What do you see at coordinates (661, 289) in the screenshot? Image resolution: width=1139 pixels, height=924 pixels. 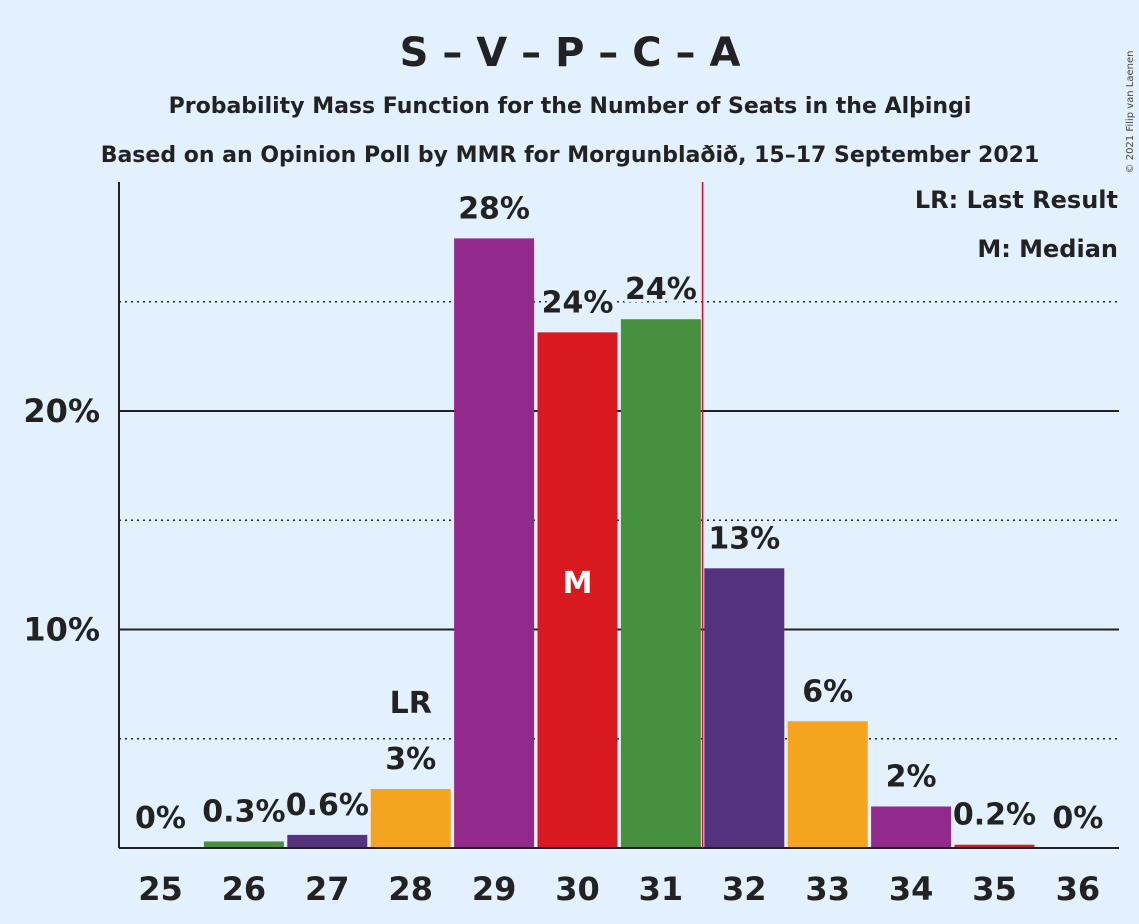 I see `data-label-31: 24%` at bounding box center [661, 289].